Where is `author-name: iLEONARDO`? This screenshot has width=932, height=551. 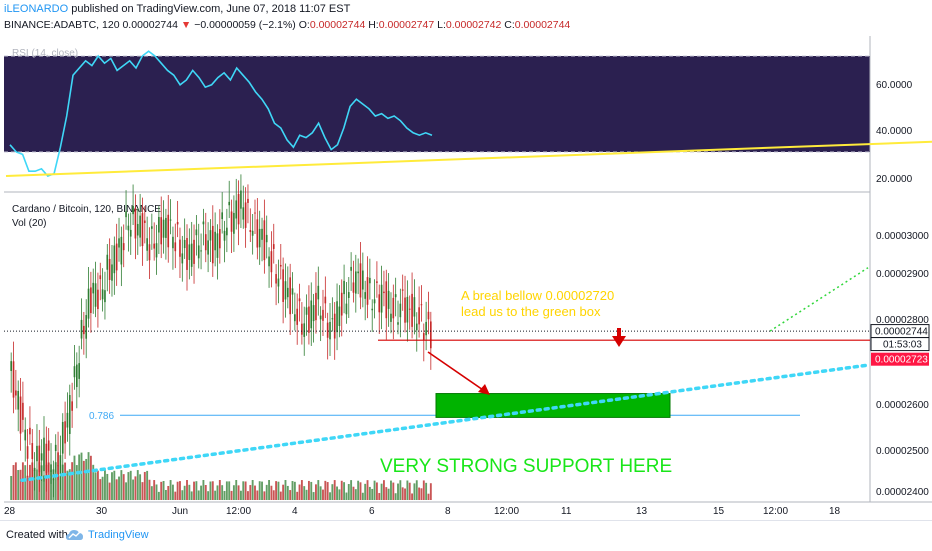 author-name: iLEONARDO is located at coordinates (36, 9).